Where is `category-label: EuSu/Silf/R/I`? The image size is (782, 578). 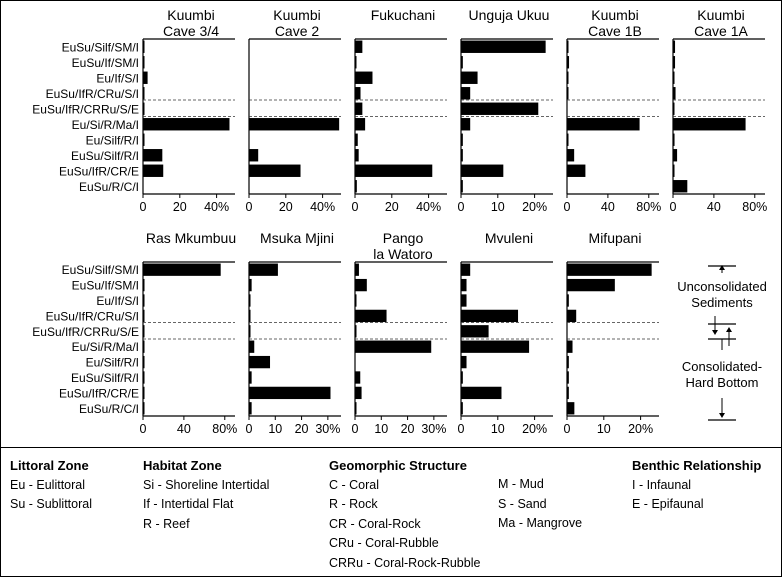
category-label: EuSu/Silf/R/I is located at coordinates (105, 378).